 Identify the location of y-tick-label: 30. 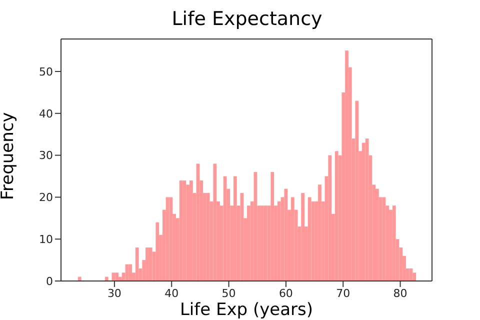
(46, 155).